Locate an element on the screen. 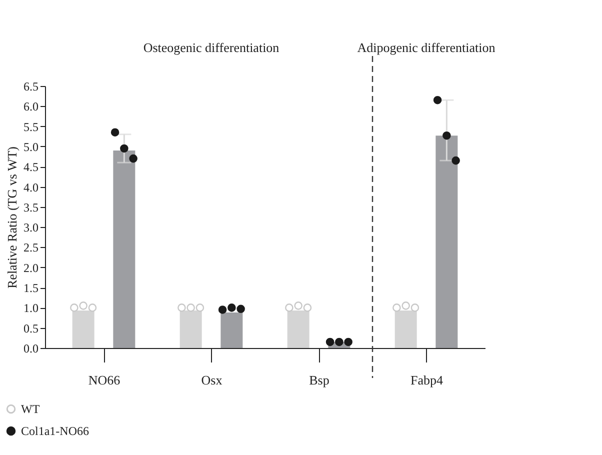 This screenshot has width=602, height=455. y-tick-label: 3.5 is located at coordinates (31, 207).